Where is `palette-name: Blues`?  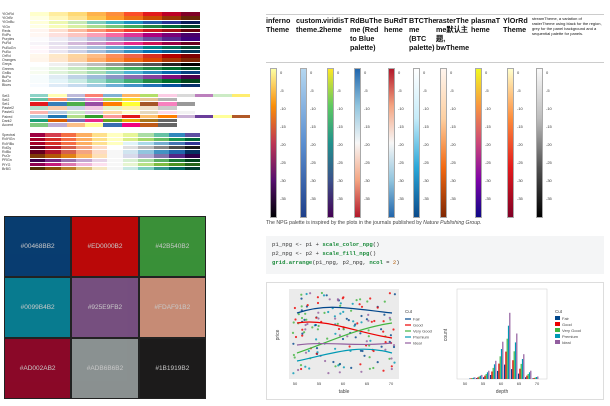
palette-name: Blues is located at coordinates (6, 85).